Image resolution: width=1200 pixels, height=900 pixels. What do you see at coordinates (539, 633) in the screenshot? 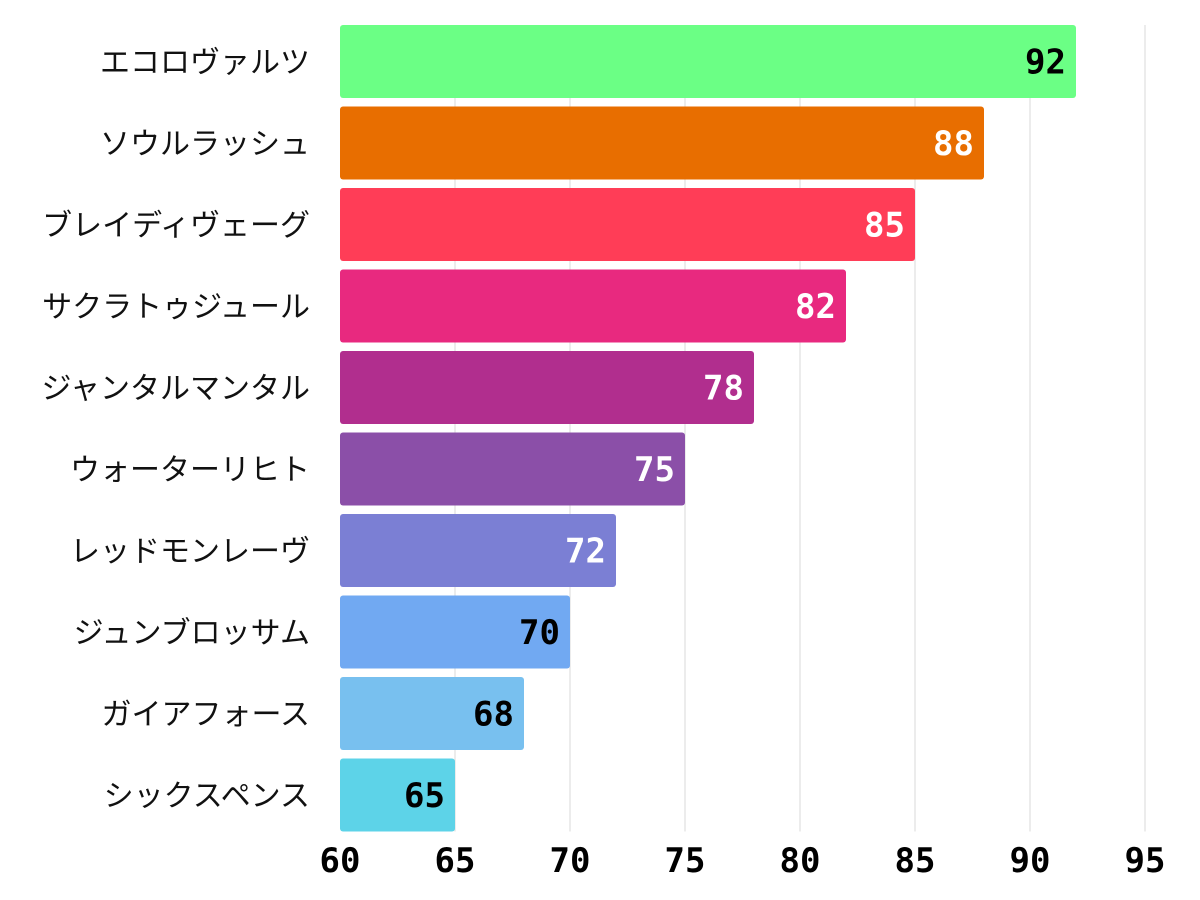
I see `value-label: 70` at bounding box center [539, 633].